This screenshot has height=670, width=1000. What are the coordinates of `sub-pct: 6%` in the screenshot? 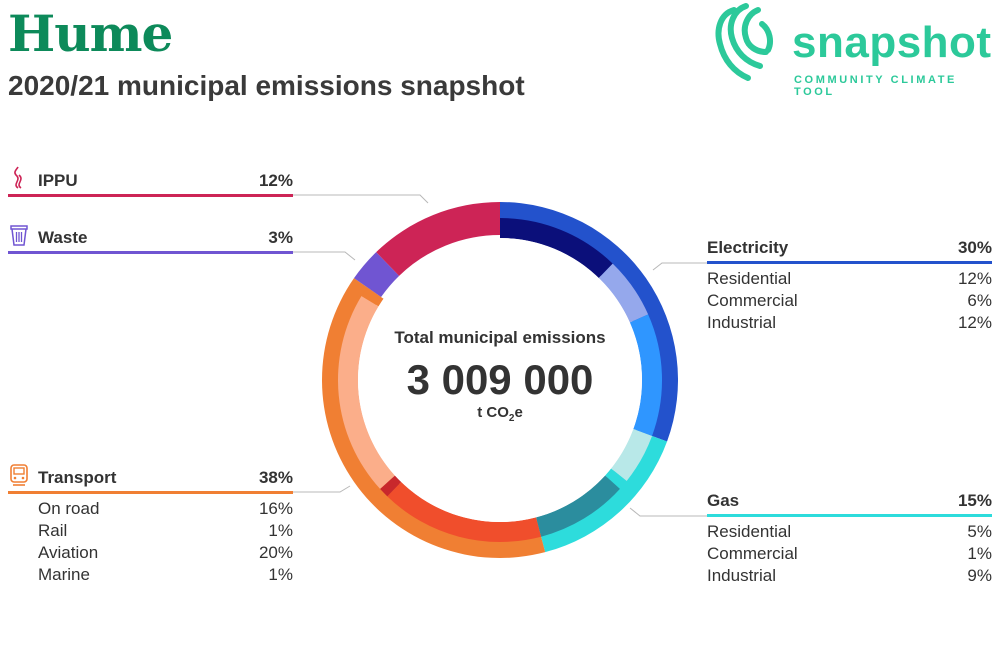 It's located at (979, 300).